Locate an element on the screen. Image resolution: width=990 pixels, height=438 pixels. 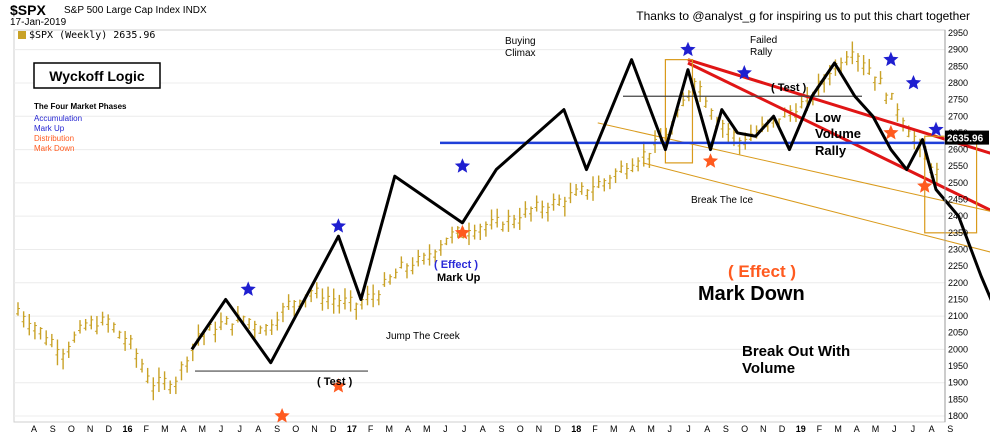
trend-orange-channel-bottom is located at coordinates (816, 207).